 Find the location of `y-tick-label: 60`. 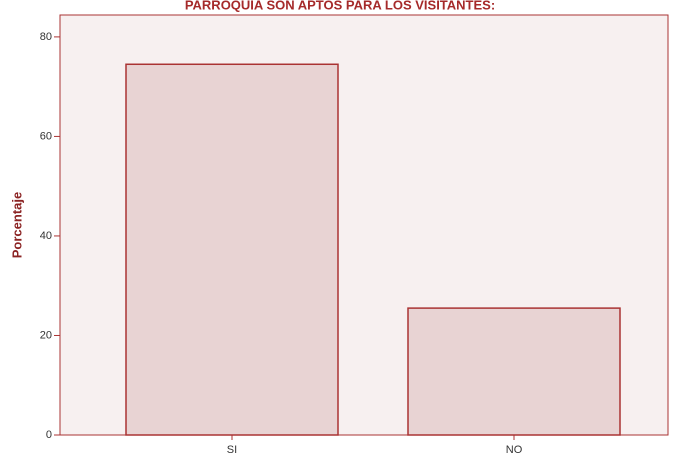

y-tick-label: 60 is located at coordinates (46, 136).